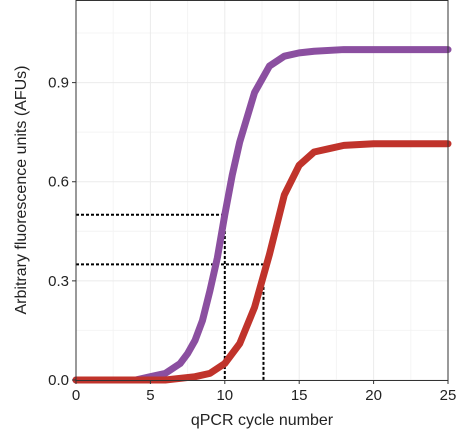 Image resolution: width=458 pixels, height=434 pixels. What do you see at coordinates (58, 182) in the screenshot?
I see `y-tick-label: 0.6` at bounding box center [58, 182].